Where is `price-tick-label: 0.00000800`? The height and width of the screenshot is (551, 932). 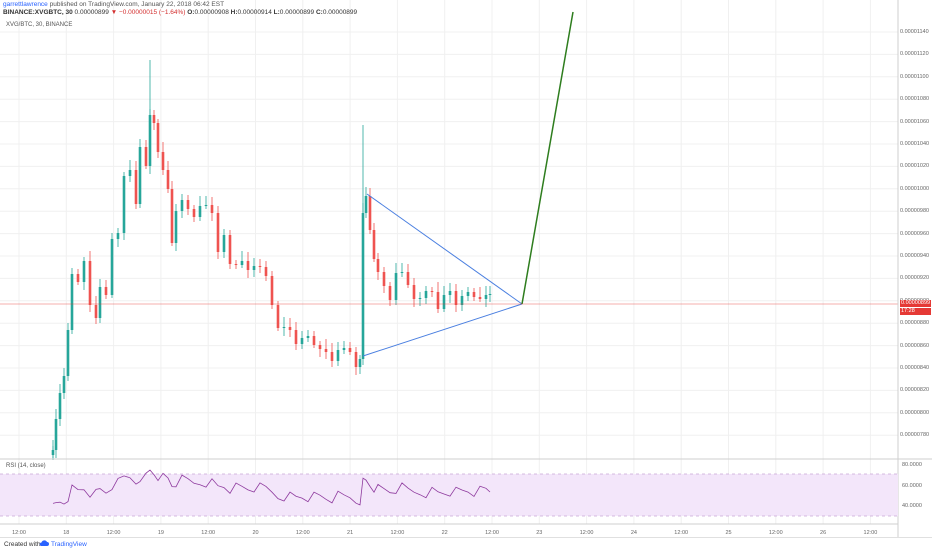
price-tick-label: 0.00000800 is located at coordinates (915, 412).